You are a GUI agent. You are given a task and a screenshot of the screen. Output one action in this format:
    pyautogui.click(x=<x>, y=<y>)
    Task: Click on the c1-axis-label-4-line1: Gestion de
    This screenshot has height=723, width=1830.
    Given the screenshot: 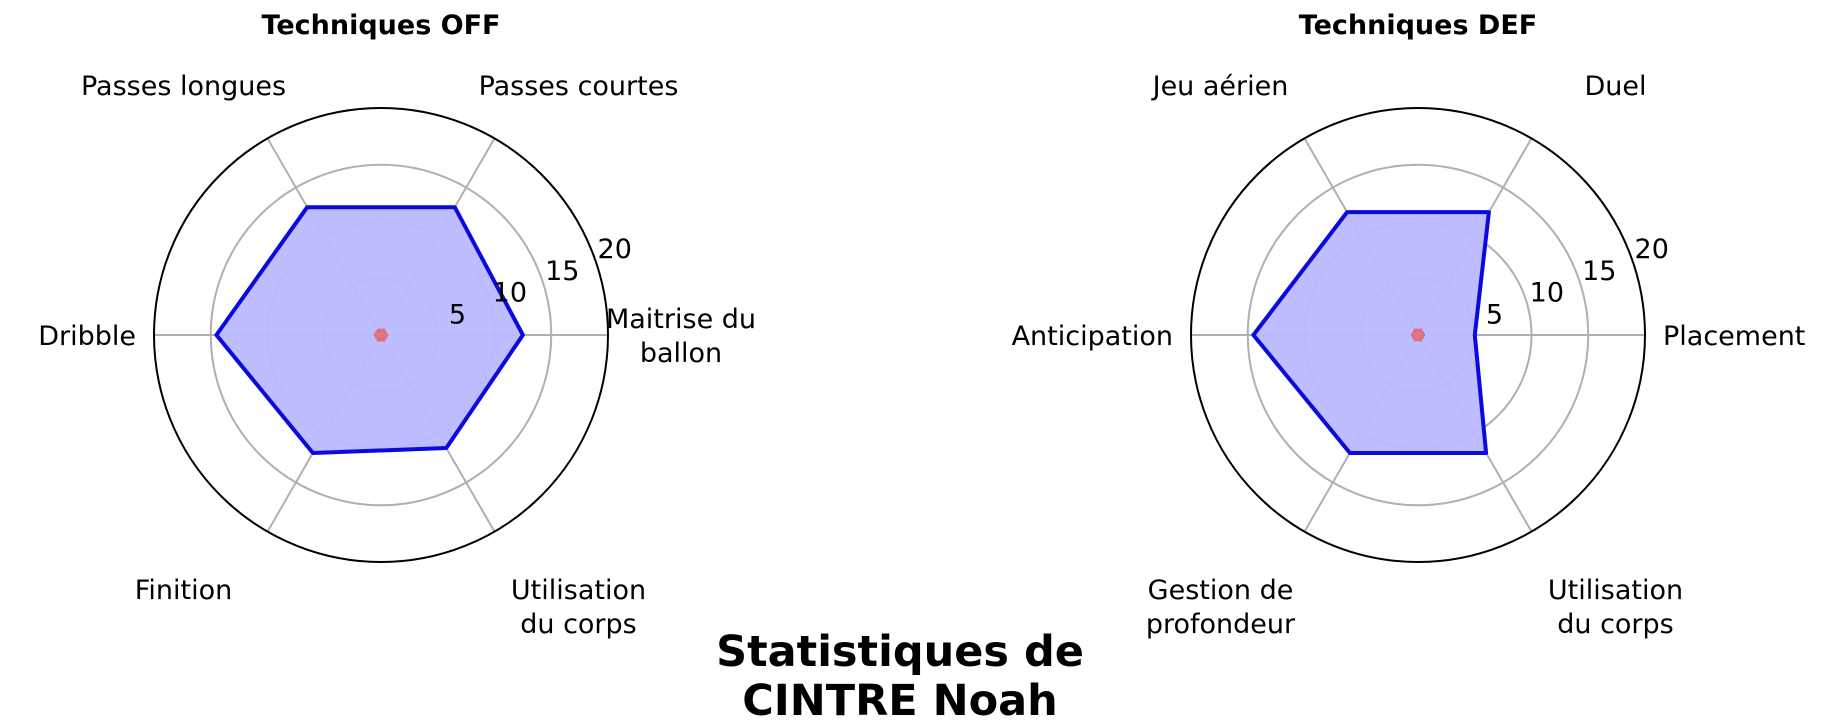 What is the action you would take?
    pyautogui.click(x=1221, y=590)
    